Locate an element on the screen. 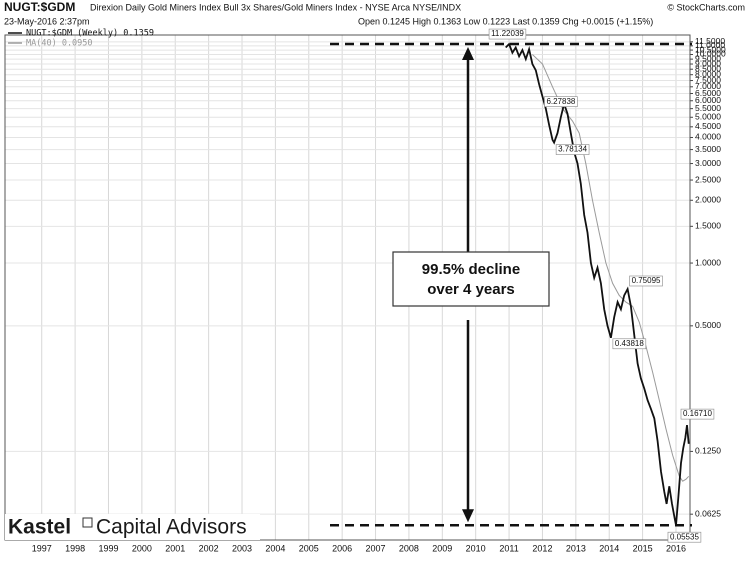 This screenshot has width=750, height=564. x-tick-label: 2013 is located at coordinates (576, 548).